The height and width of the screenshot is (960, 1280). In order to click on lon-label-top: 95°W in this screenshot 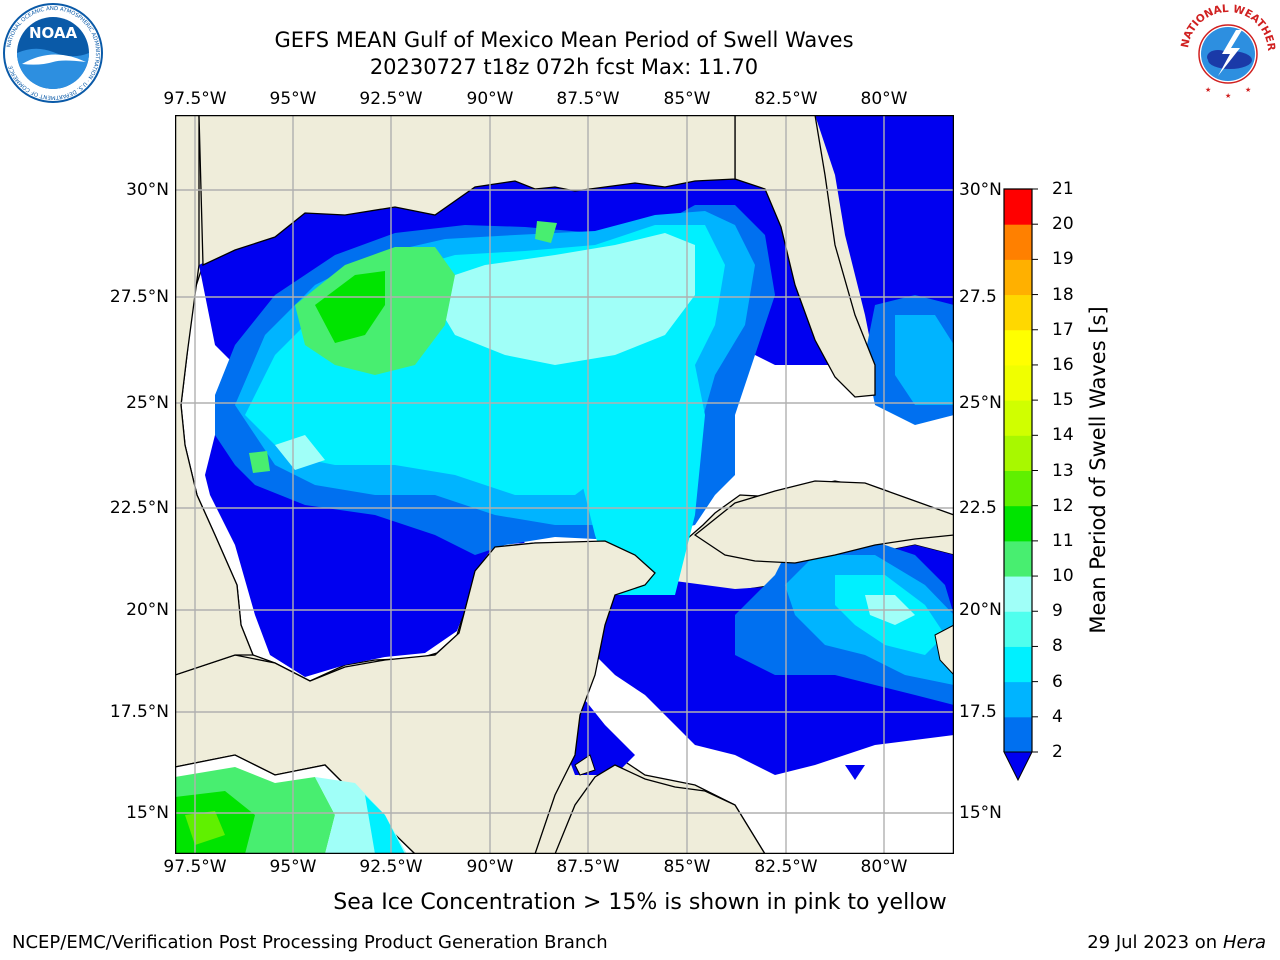, I will do `click(293, 99)`.